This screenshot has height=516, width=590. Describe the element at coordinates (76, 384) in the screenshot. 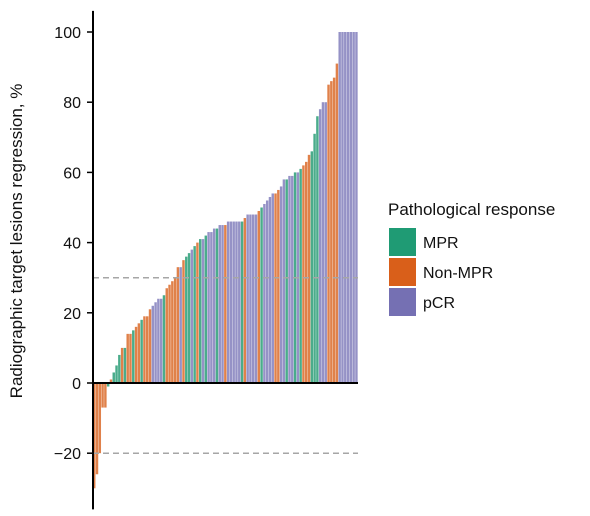

I see `y-tick-label: 0` at that location.